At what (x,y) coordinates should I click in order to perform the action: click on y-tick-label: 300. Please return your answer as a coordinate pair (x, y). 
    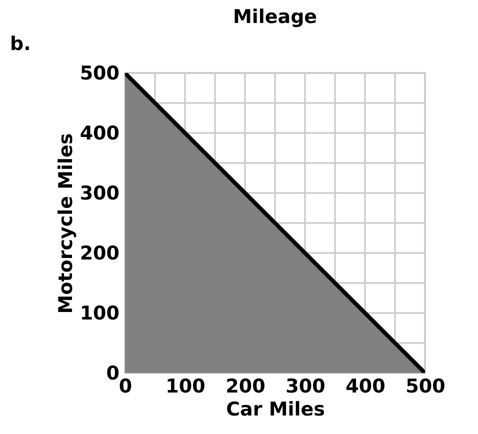
    Looking at the image, I should click on (100, 193).